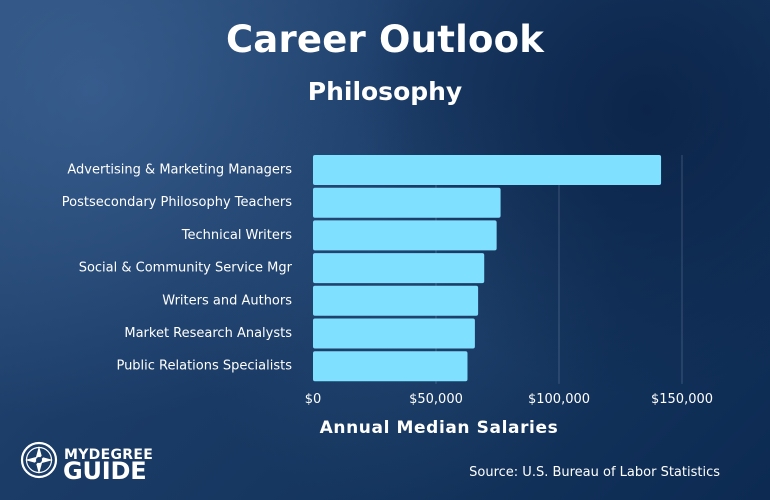 This screenshot has width=770, height=500. What do you see at coordinates (436, 399) in the screenshot?
I see `x-tick-label: $50,000` at bounding box center [436, 399].